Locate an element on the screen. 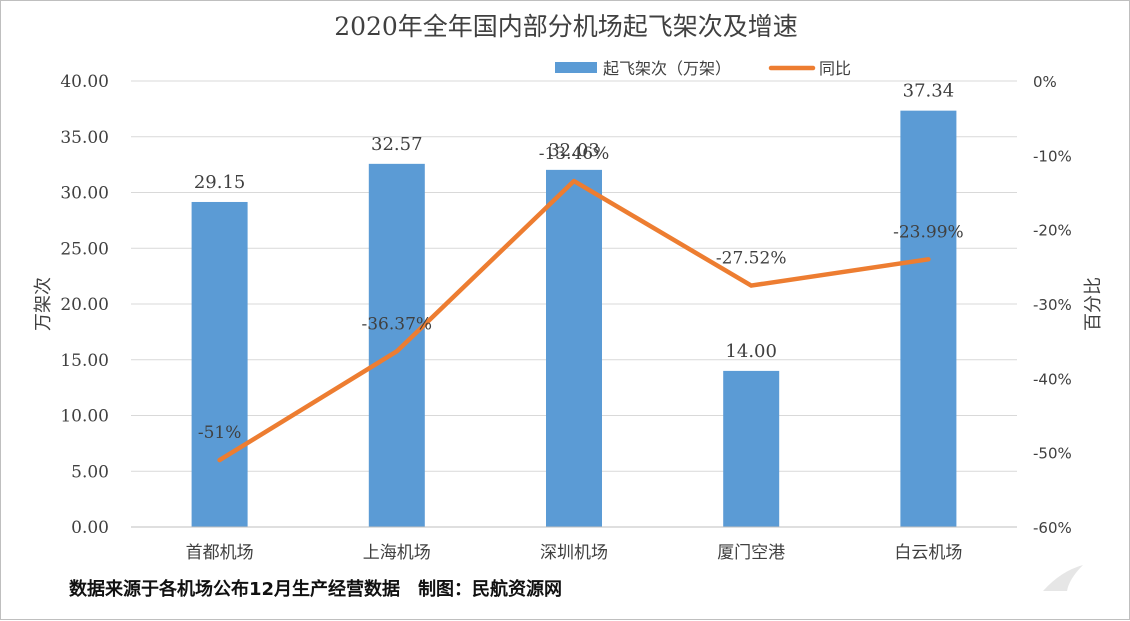 This screenshot has height=621, width=1130. legend-label: 起飞架次（万架） is located at coordinates (667, 68).